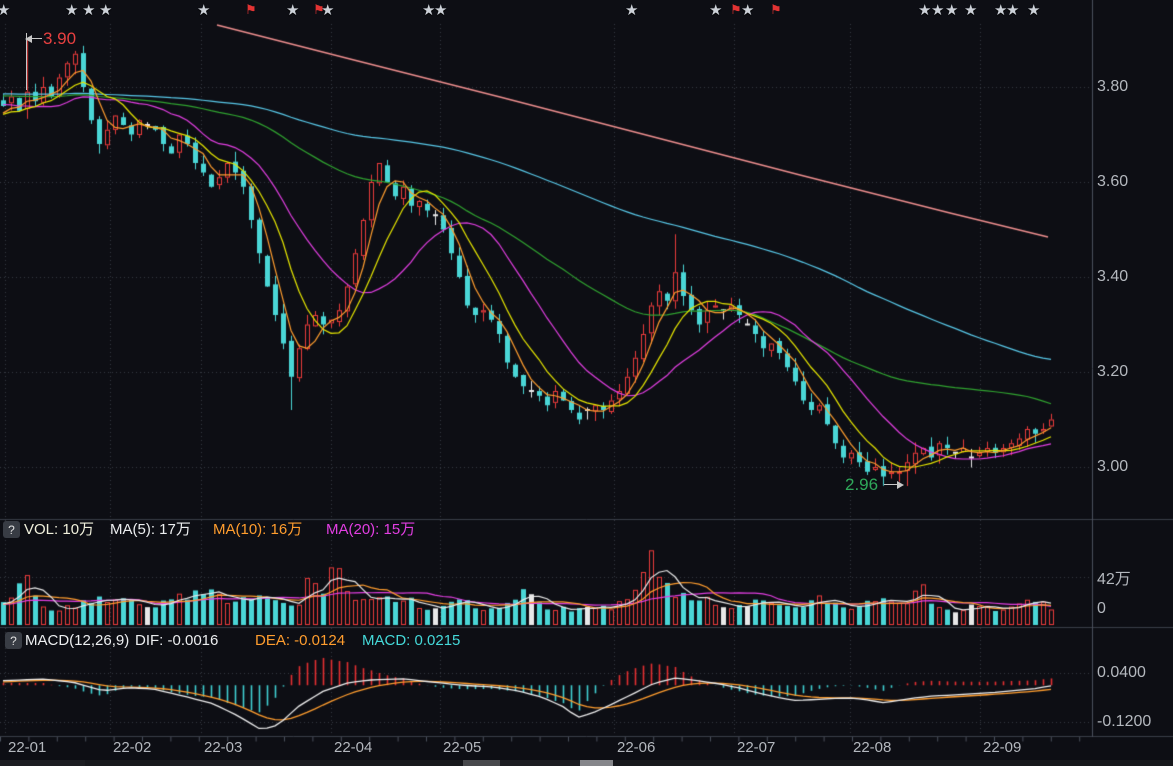 The width and height of the screenshot is (1173, 766). I want to click on volume-ma20-label: MA(20): 15万, so click(371, 529).